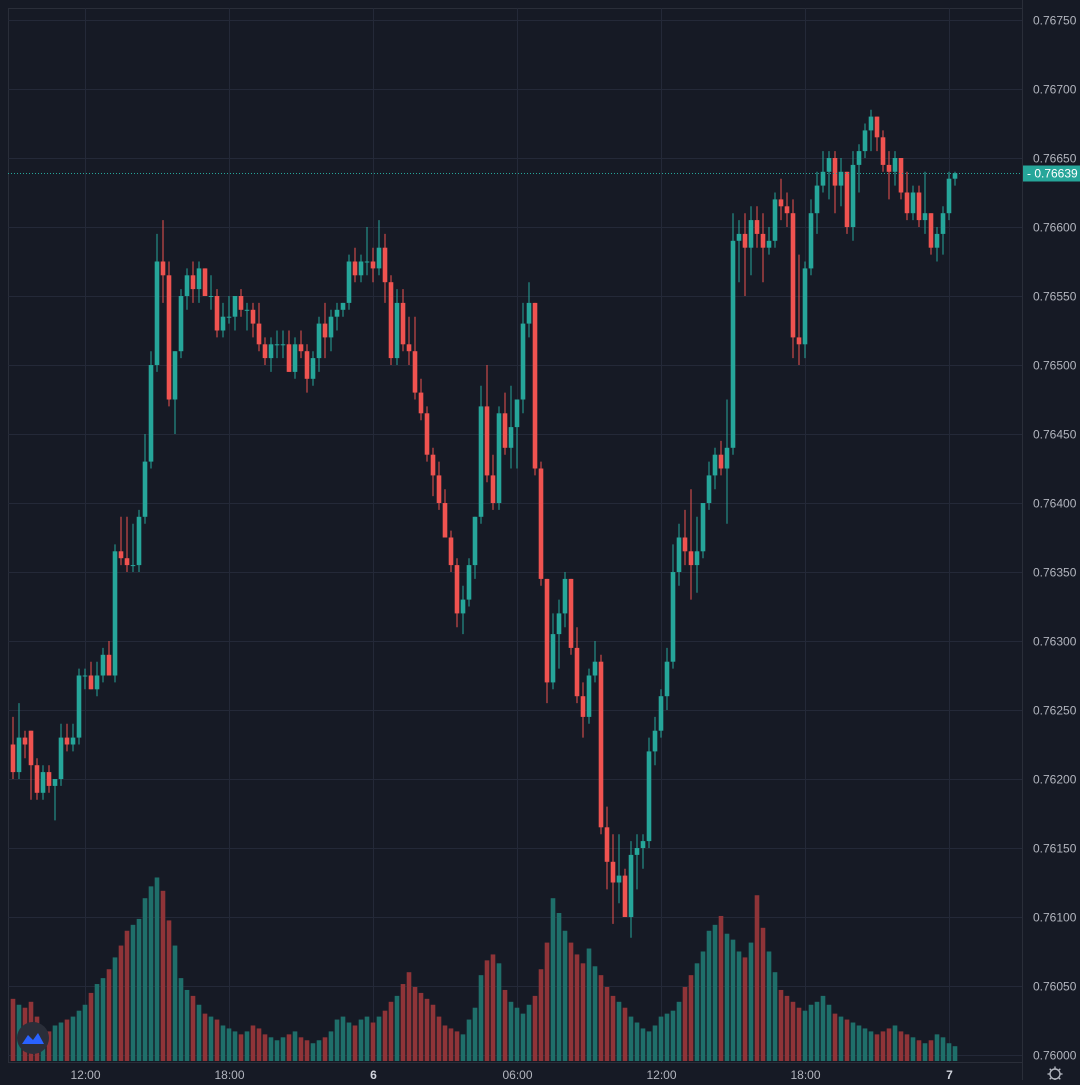 This screenshot has width=1080, height=1085. I want to click on settings-gear-icon, so click(1055, 1074).